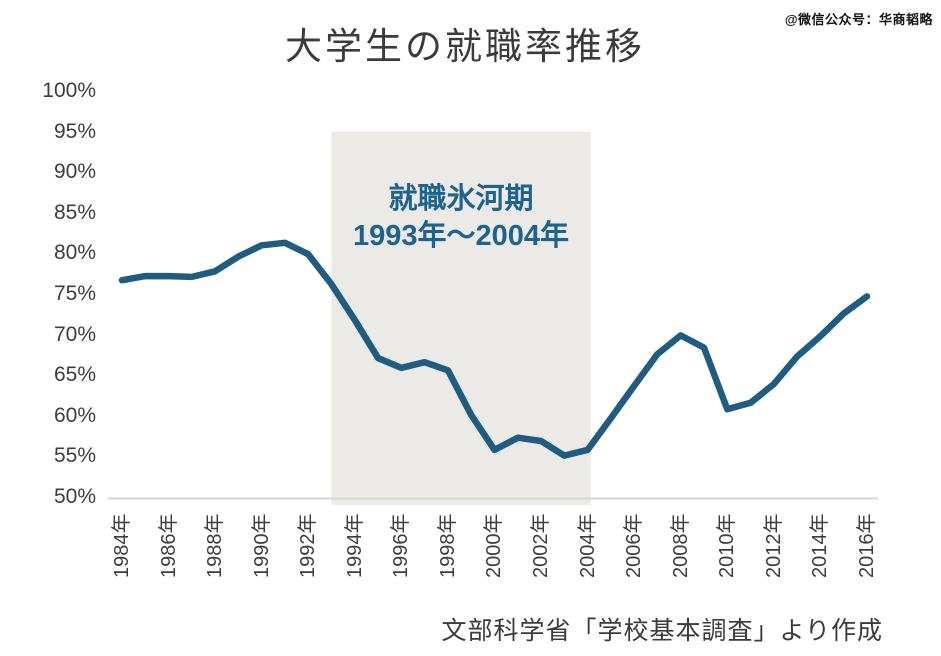 The image size is (941, 656). I want to click on x-tick-label: 2008年, so click(680, 546).